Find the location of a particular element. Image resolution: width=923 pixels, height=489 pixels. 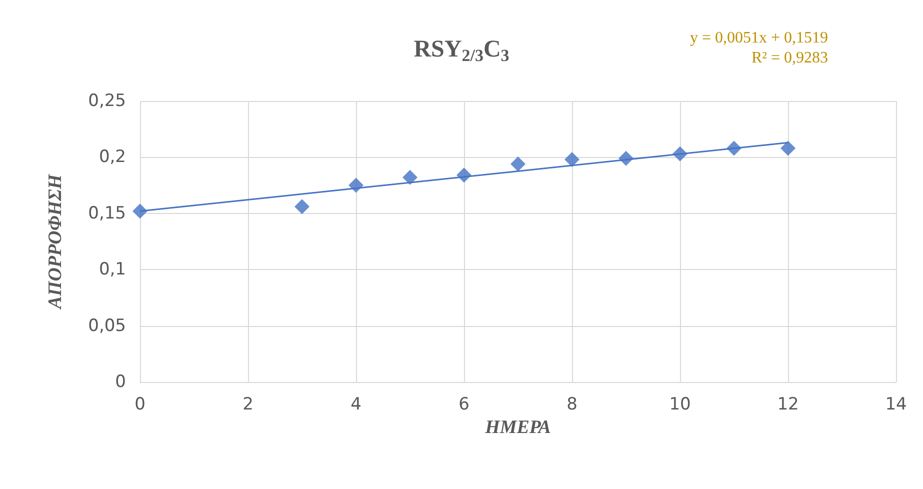

x-tick-label: 14 is located at coordinates (896, 404).